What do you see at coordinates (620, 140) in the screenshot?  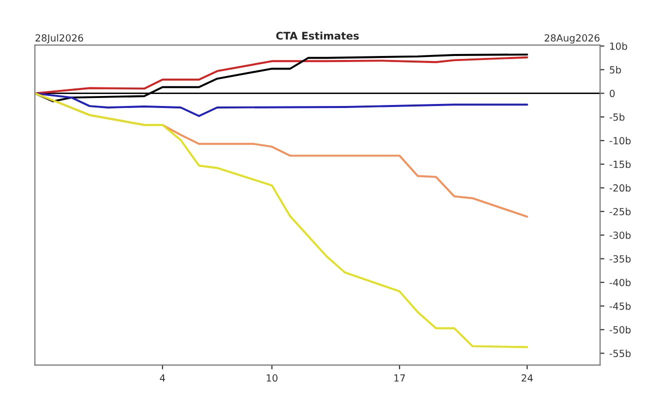 I see `y-tick-label: -10b` at bounding box center [620, 140].